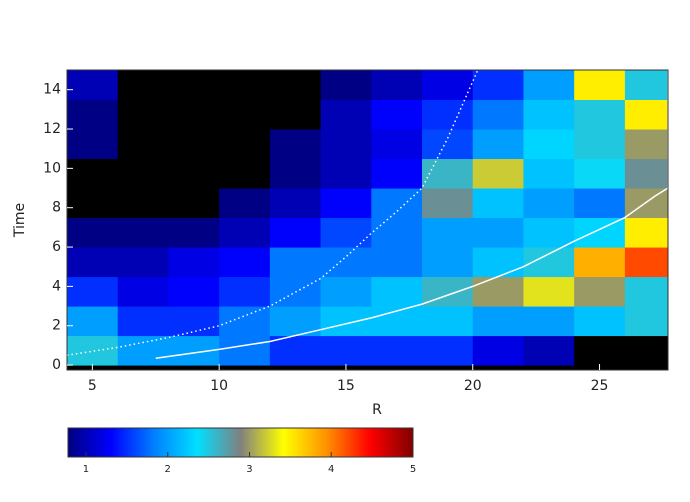 This screenshot has height=502, width=690. Describe the element at coordinates (413, 469) in the screenshot. I see `colorbar-tick-label: 5` at that location.